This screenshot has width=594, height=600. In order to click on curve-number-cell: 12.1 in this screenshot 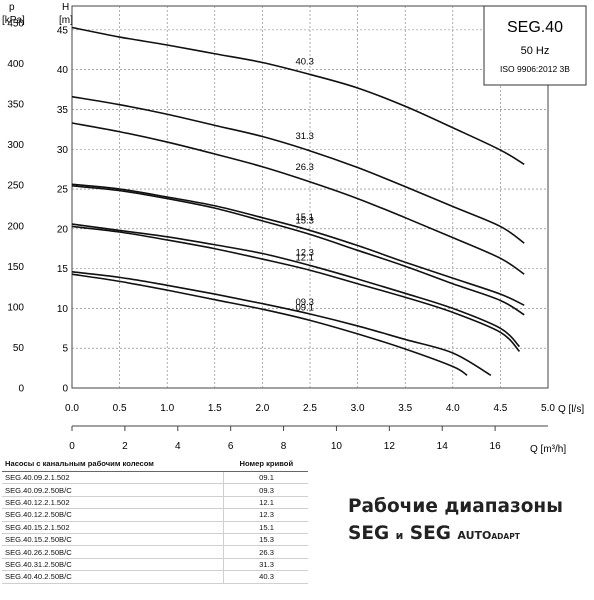, I will do `click(265, 503)`.